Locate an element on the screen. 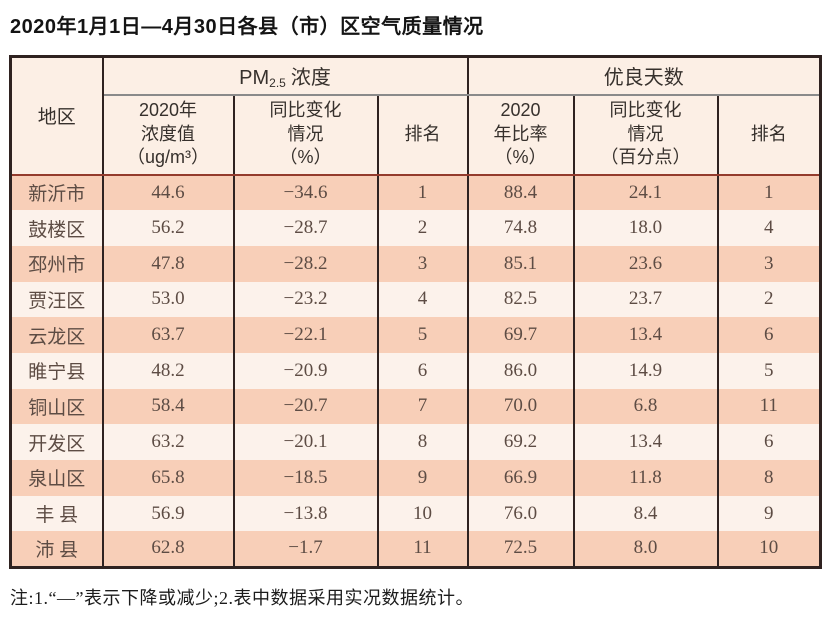 Image resolution: width=825 pixels, height=620 pixels. gd-rank-cell: 1 is located at coordinates (769, 192).